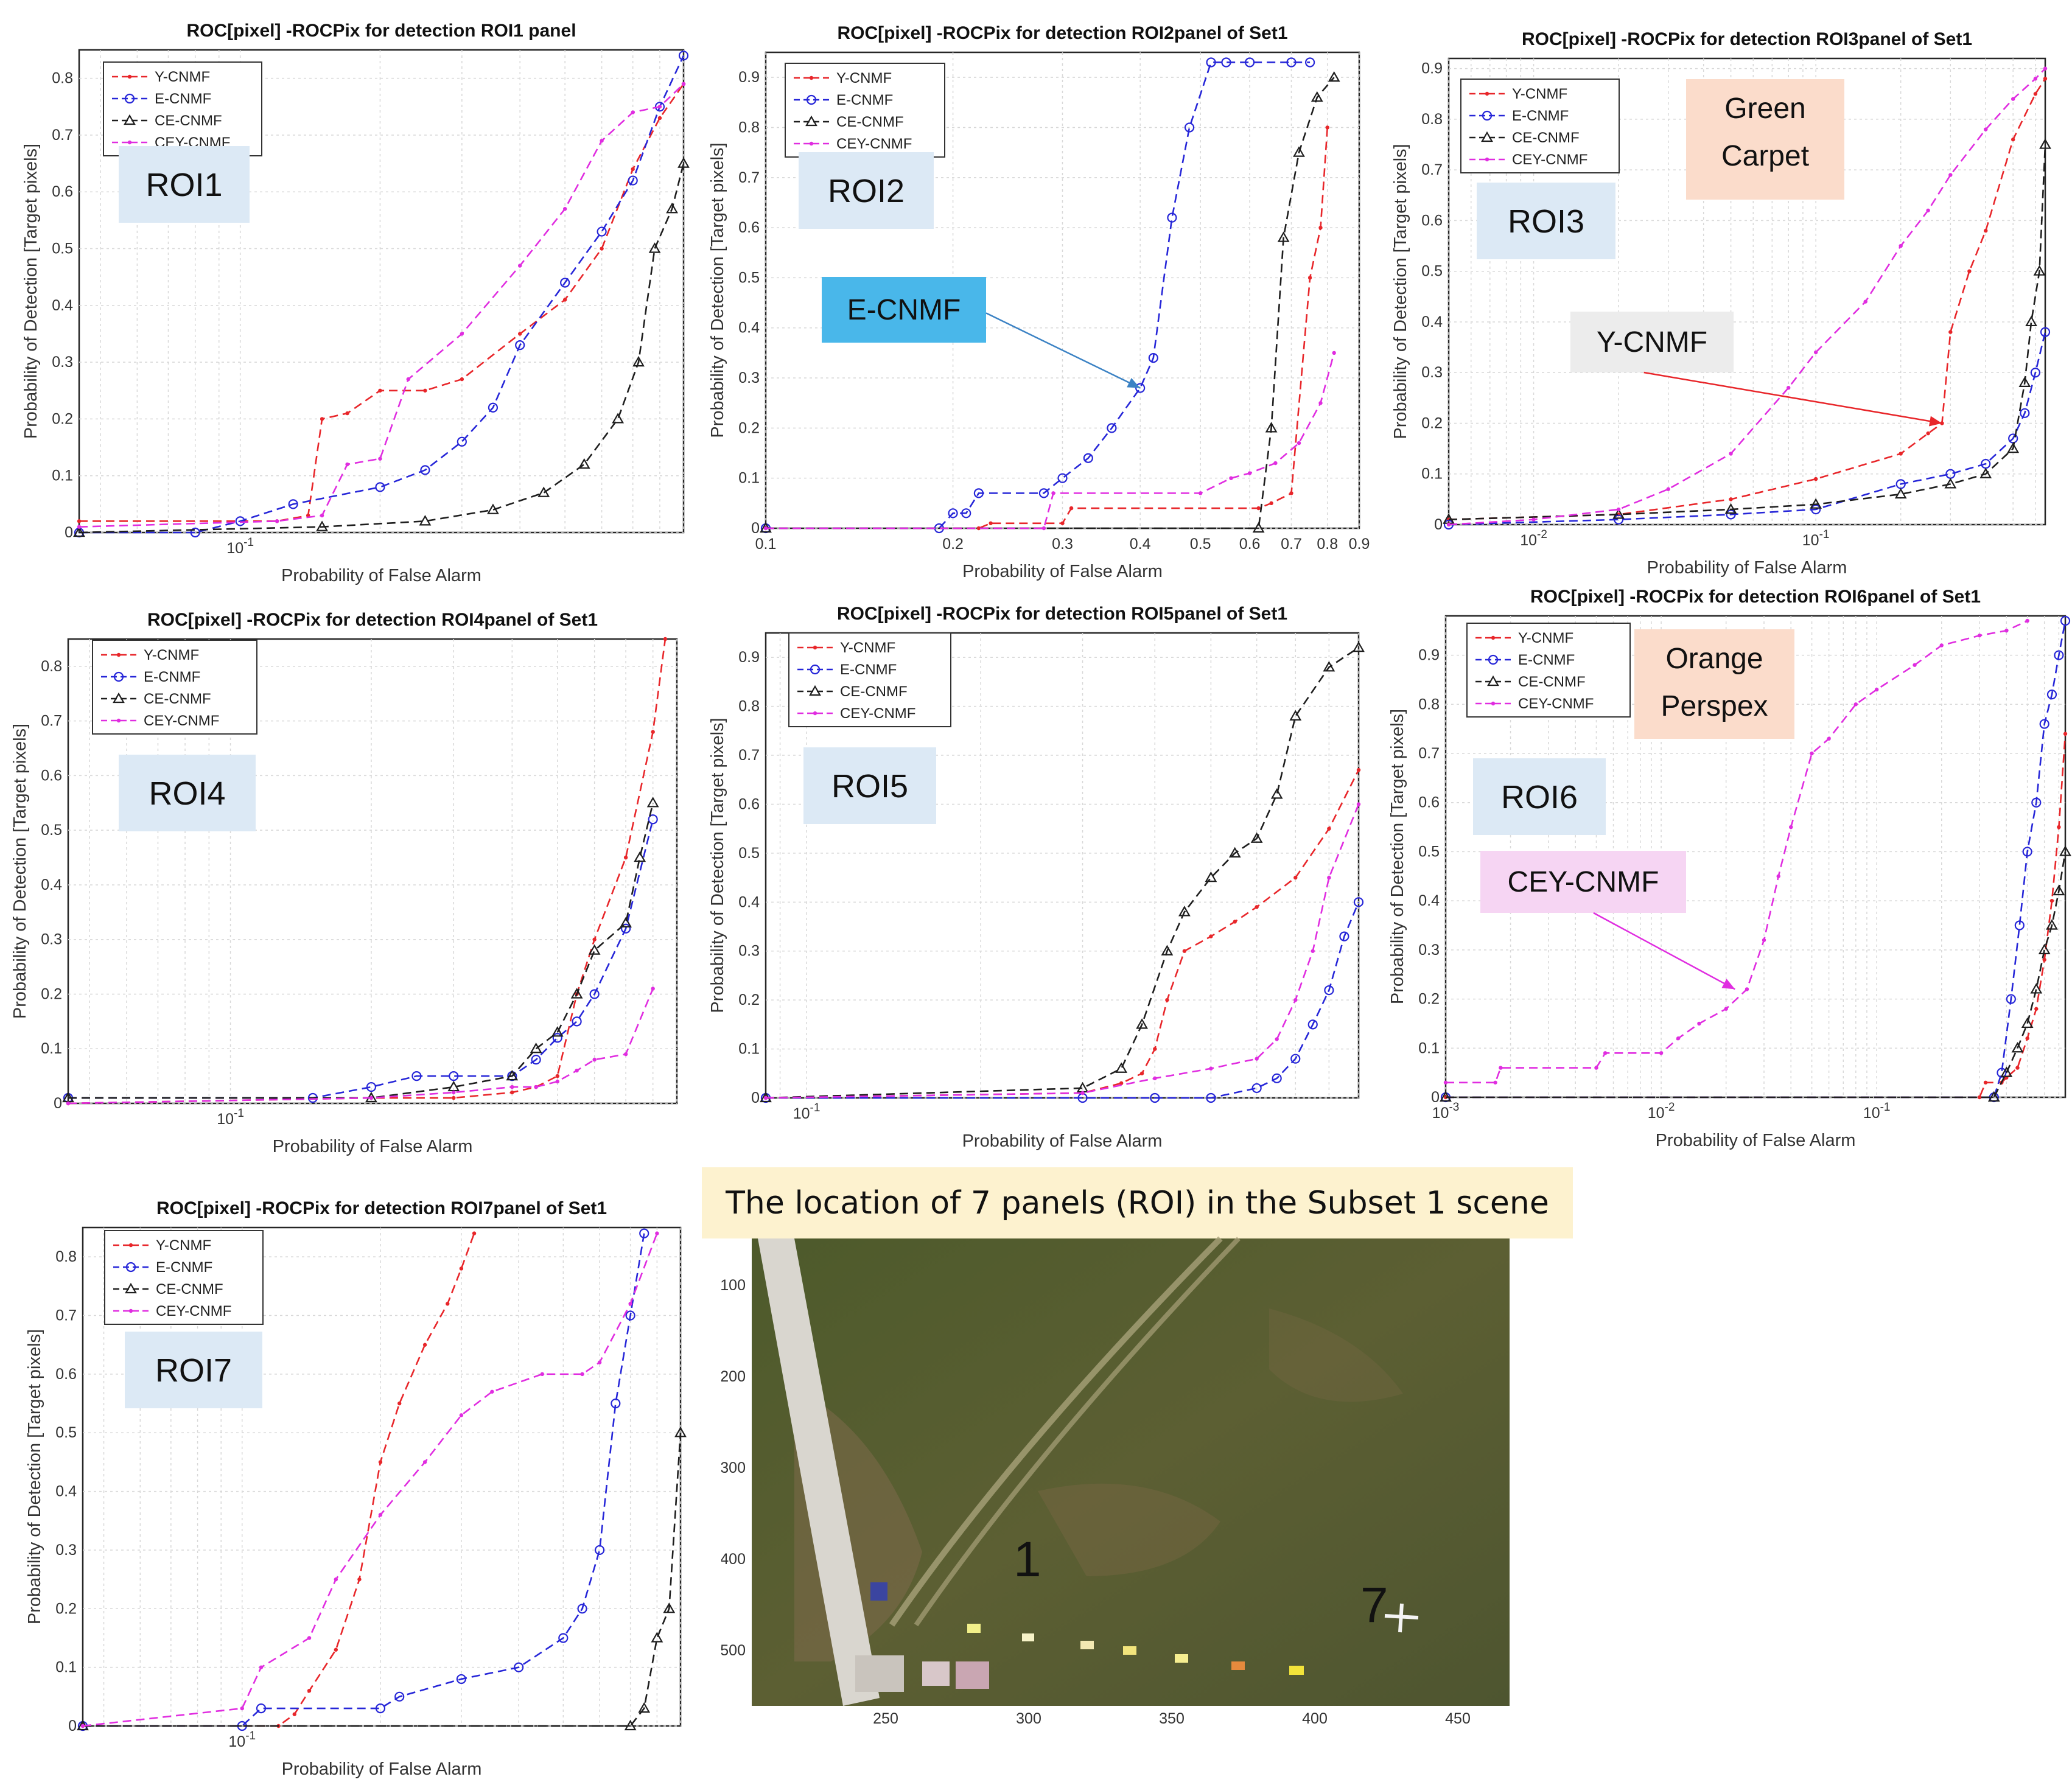 The image size is (2072, 1785). I want to click on series-ce-cnmf, so click(1747, 331).